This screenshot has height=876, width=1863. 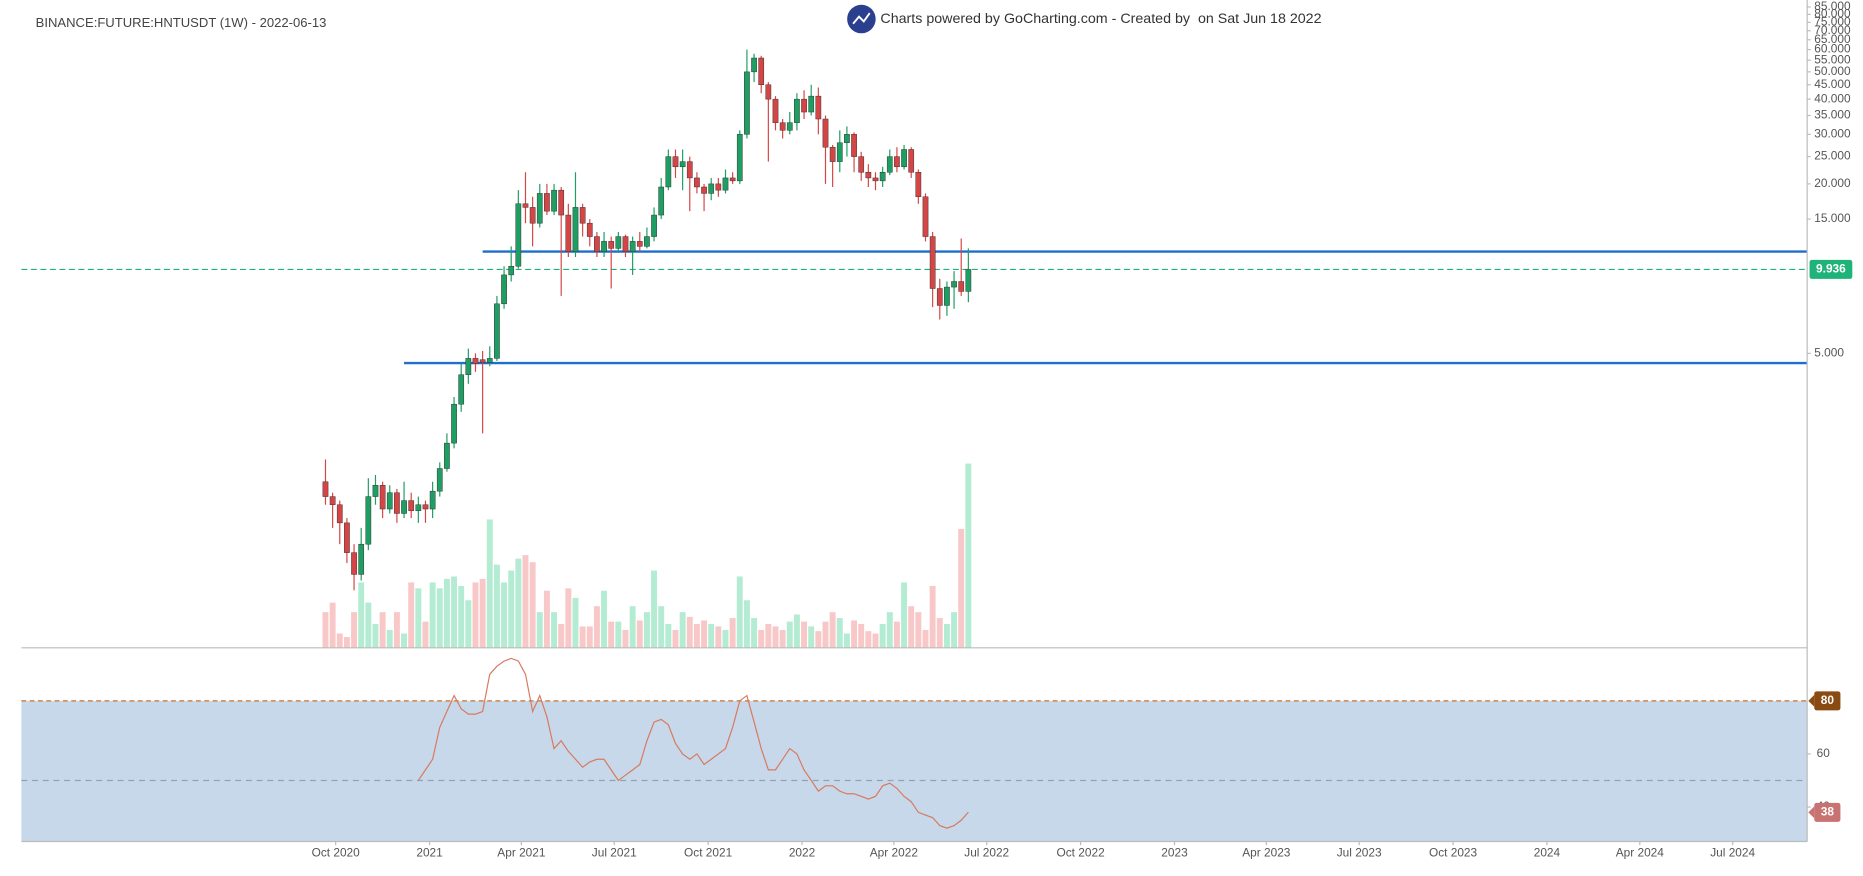 I want to click on rsi-y-tick-label: 60, so click(x=1824, y=753).